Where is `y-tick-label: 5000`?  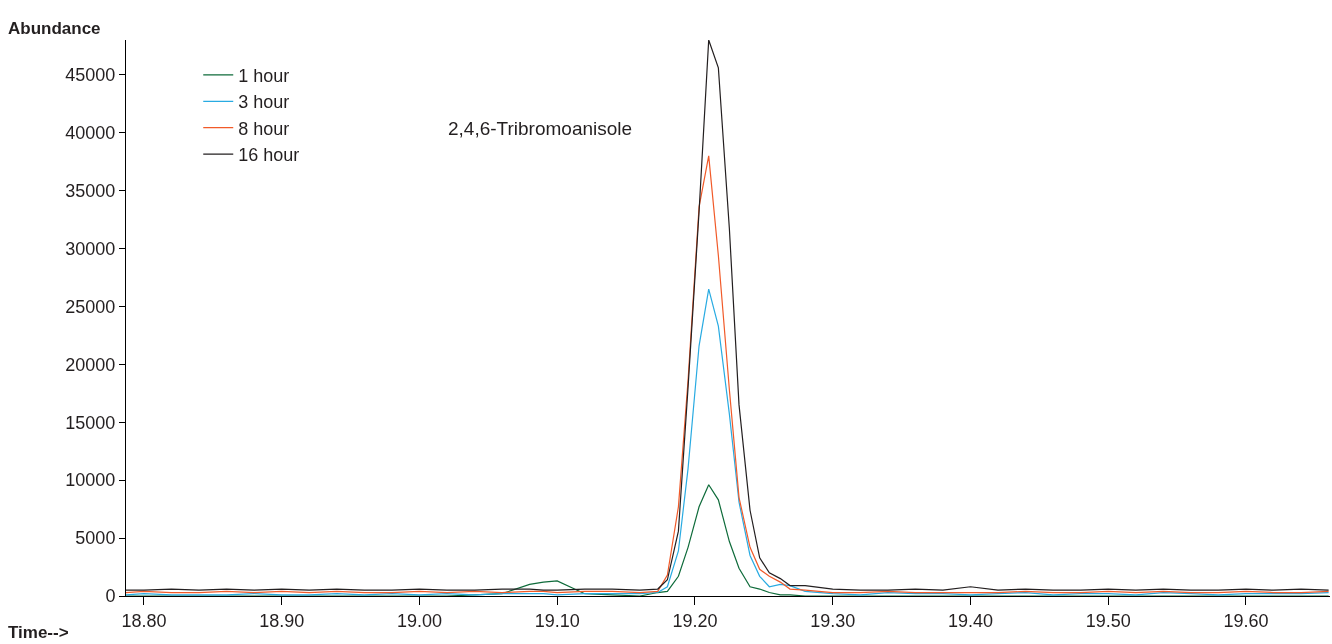
y-tick-label: 5000 is located at coordinates (95, 538).